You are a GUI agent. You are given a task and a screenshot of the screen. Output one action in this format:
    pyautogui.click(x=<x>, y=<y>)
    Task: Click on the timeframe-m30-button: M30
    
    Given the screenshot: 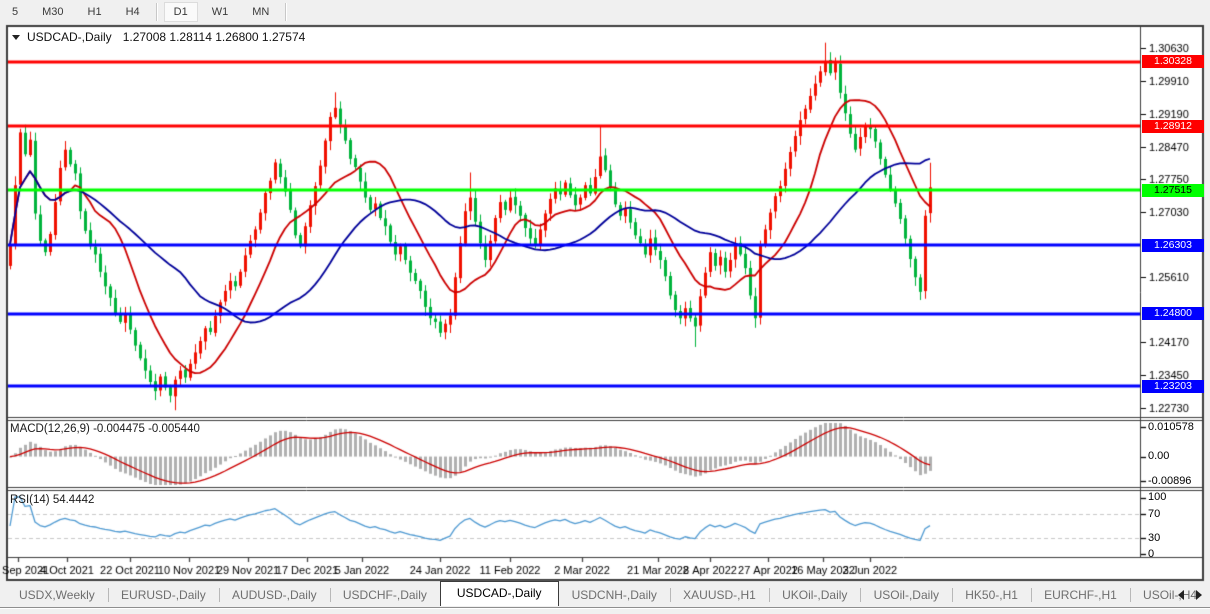 What is the action you would take?
    pyautogui.click(x=53, y=12)
    